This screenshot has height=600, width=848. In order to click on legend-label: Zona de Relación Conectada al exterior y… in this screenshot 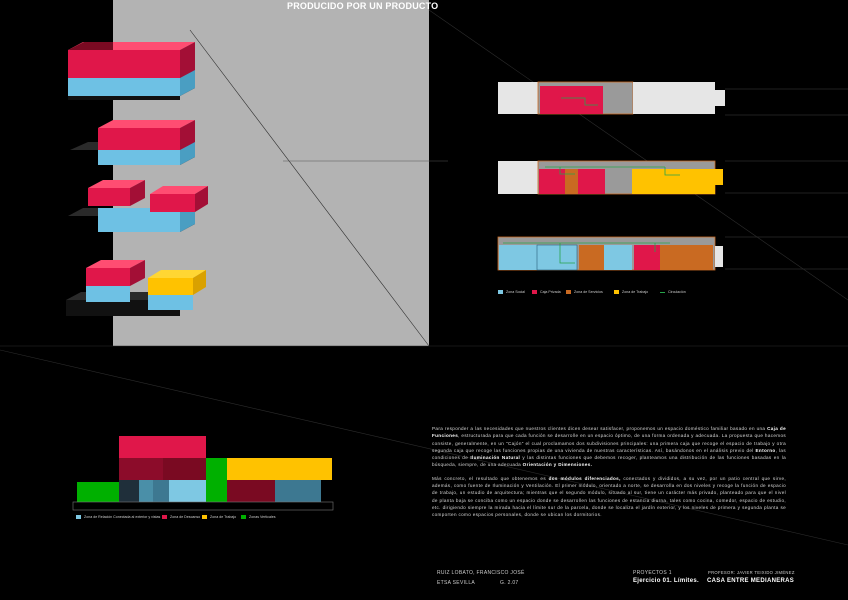, I will do `click(122, 517)`.